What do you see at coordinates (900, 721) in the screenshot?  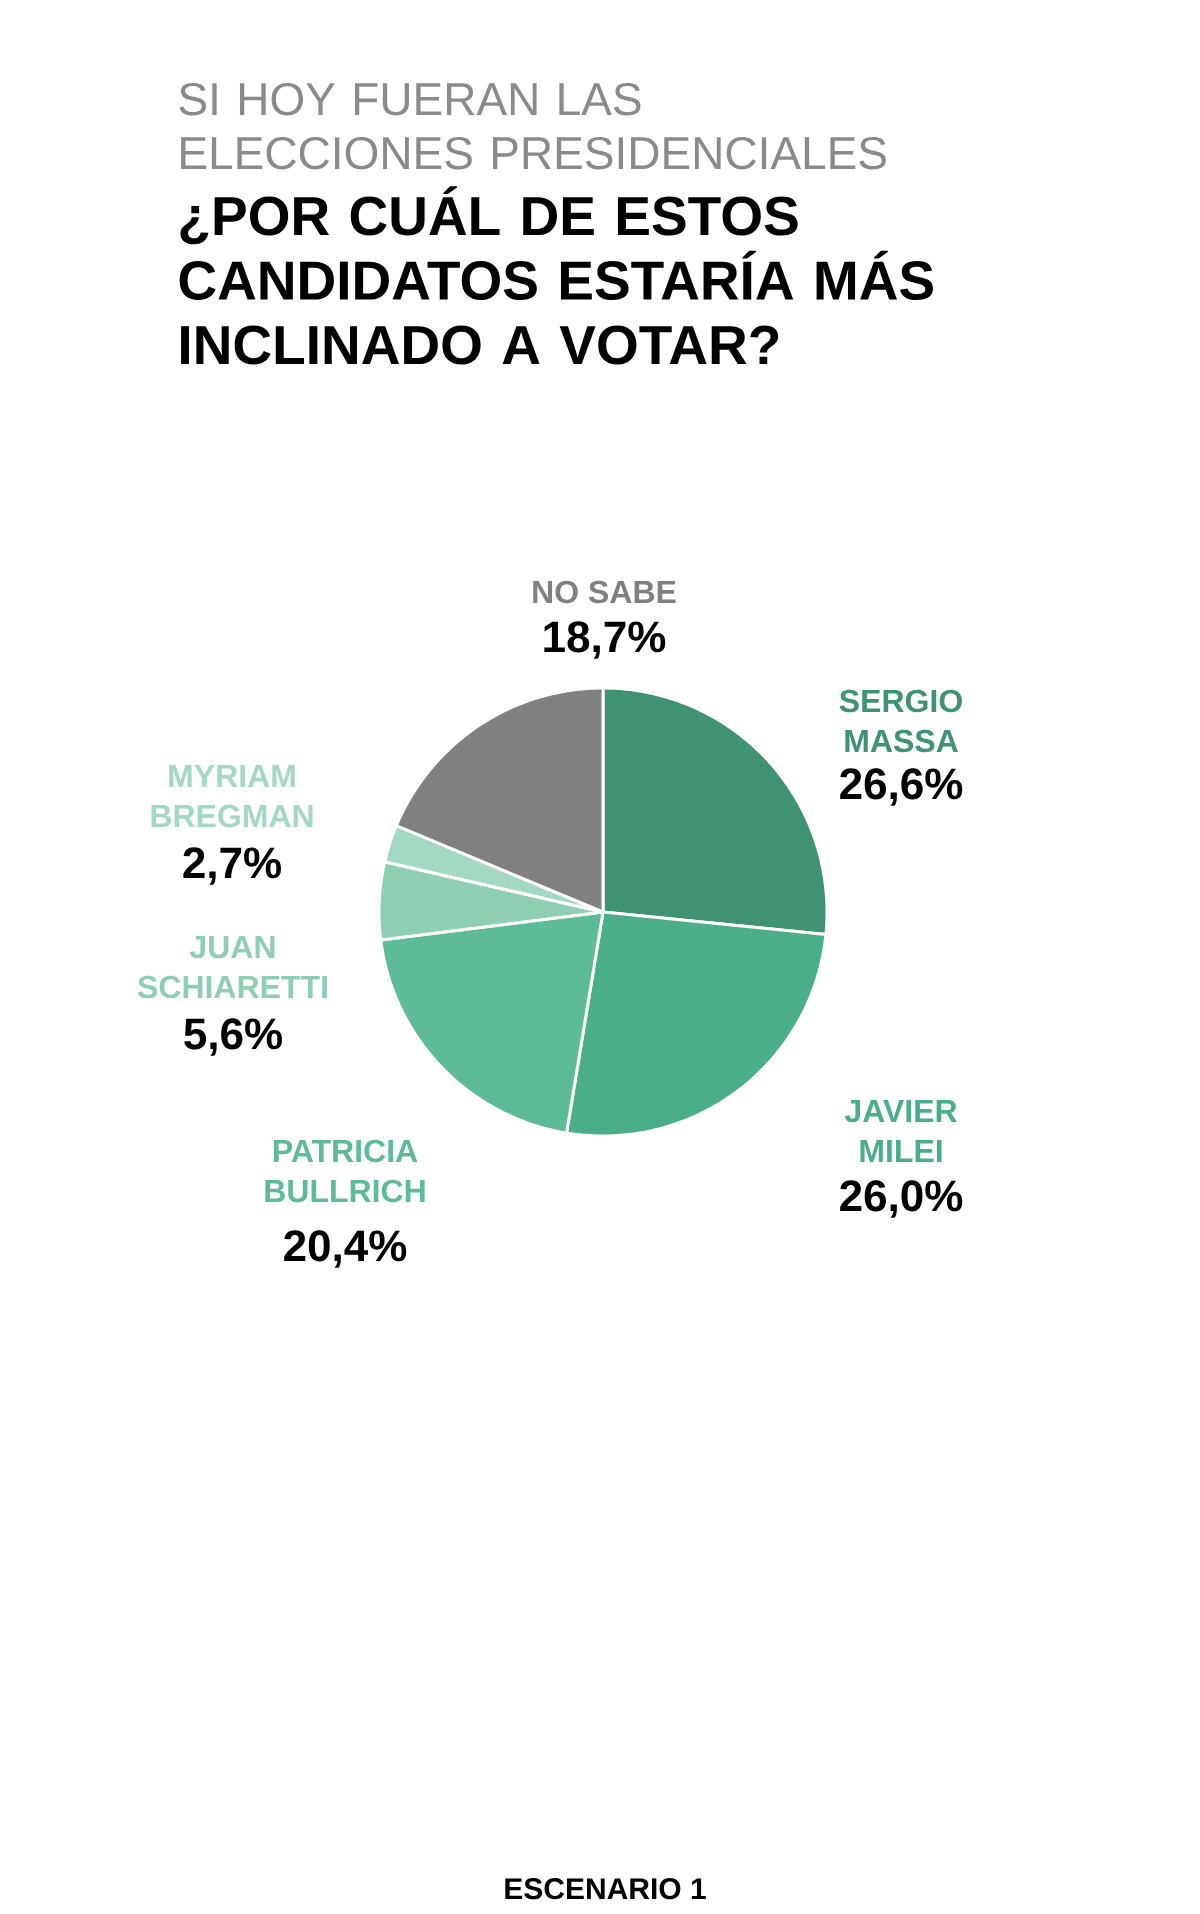 I see `slice-label: SERGIO MASSA` at bounding box center [900, 721].